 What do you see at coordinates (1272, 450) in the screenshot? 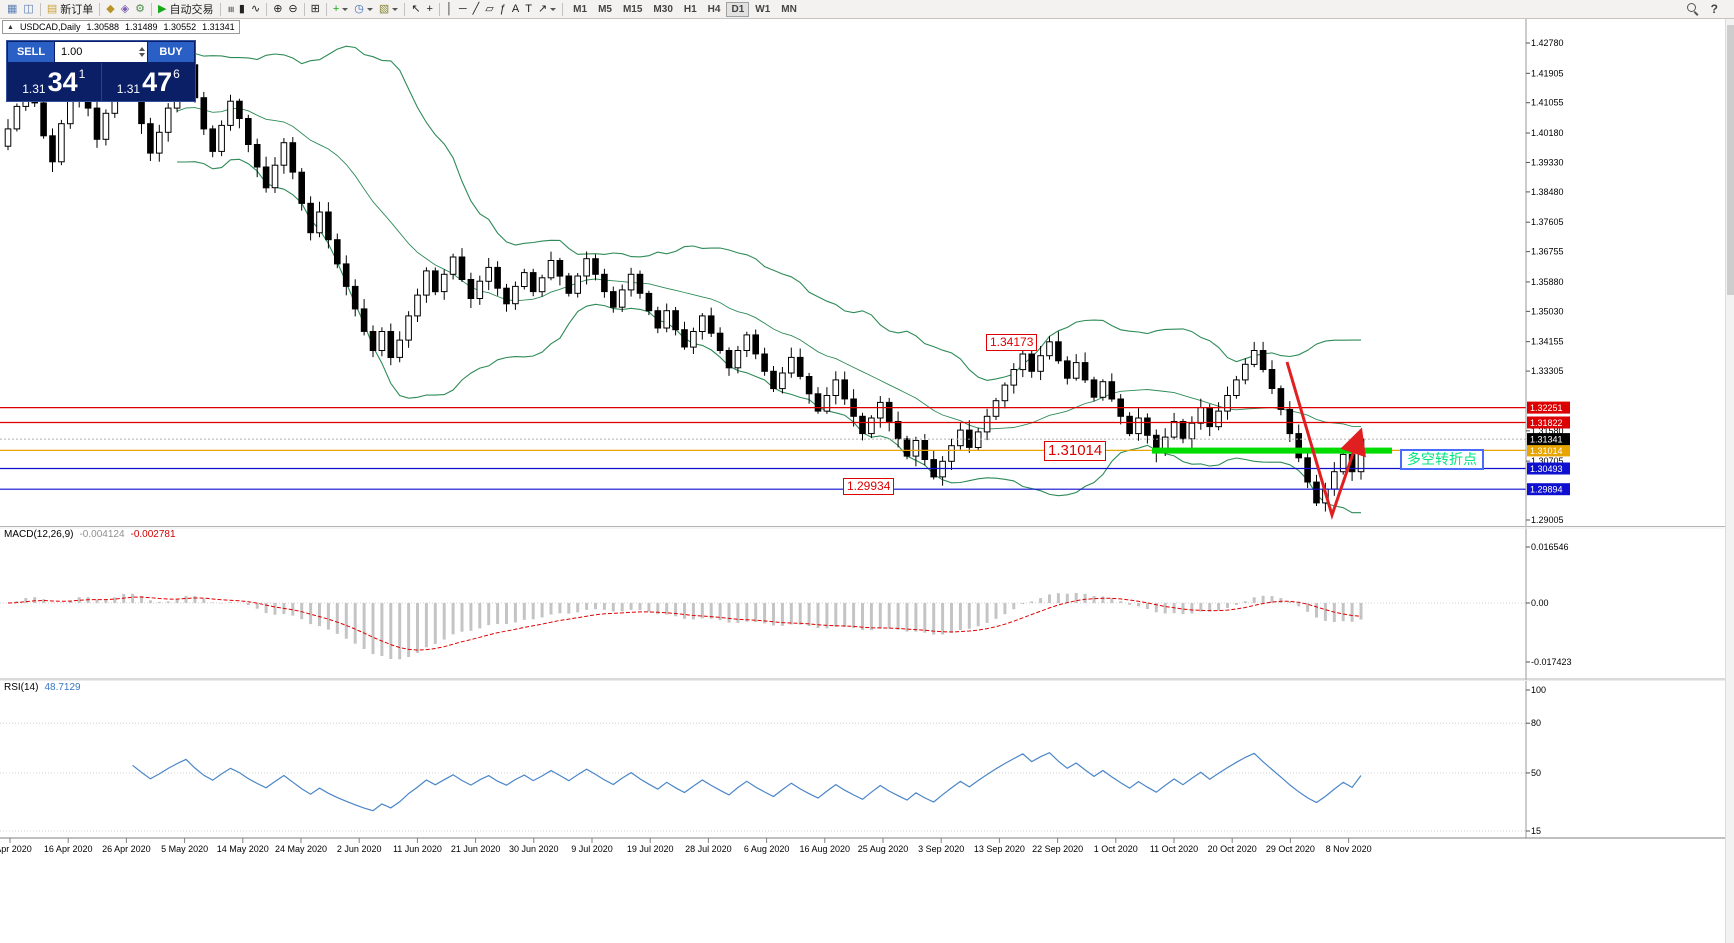
I see `support-zone-highlight` at bounding box center [1272, 450].